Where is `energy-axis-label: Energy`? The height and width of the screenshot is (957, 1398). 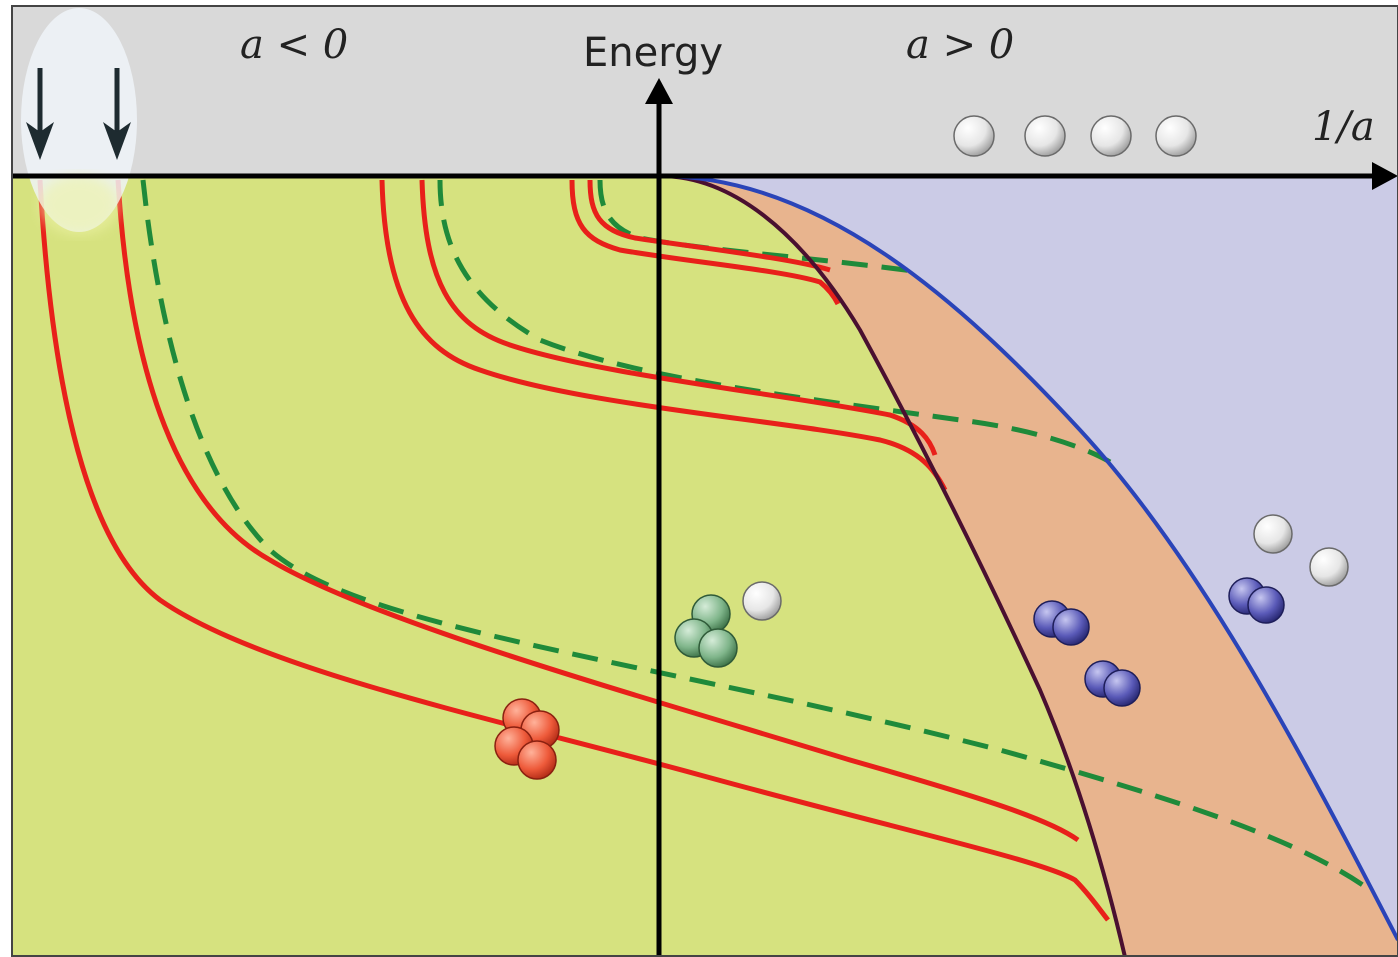 energy-axis-label: Energy is located at coordinates (653, 53).